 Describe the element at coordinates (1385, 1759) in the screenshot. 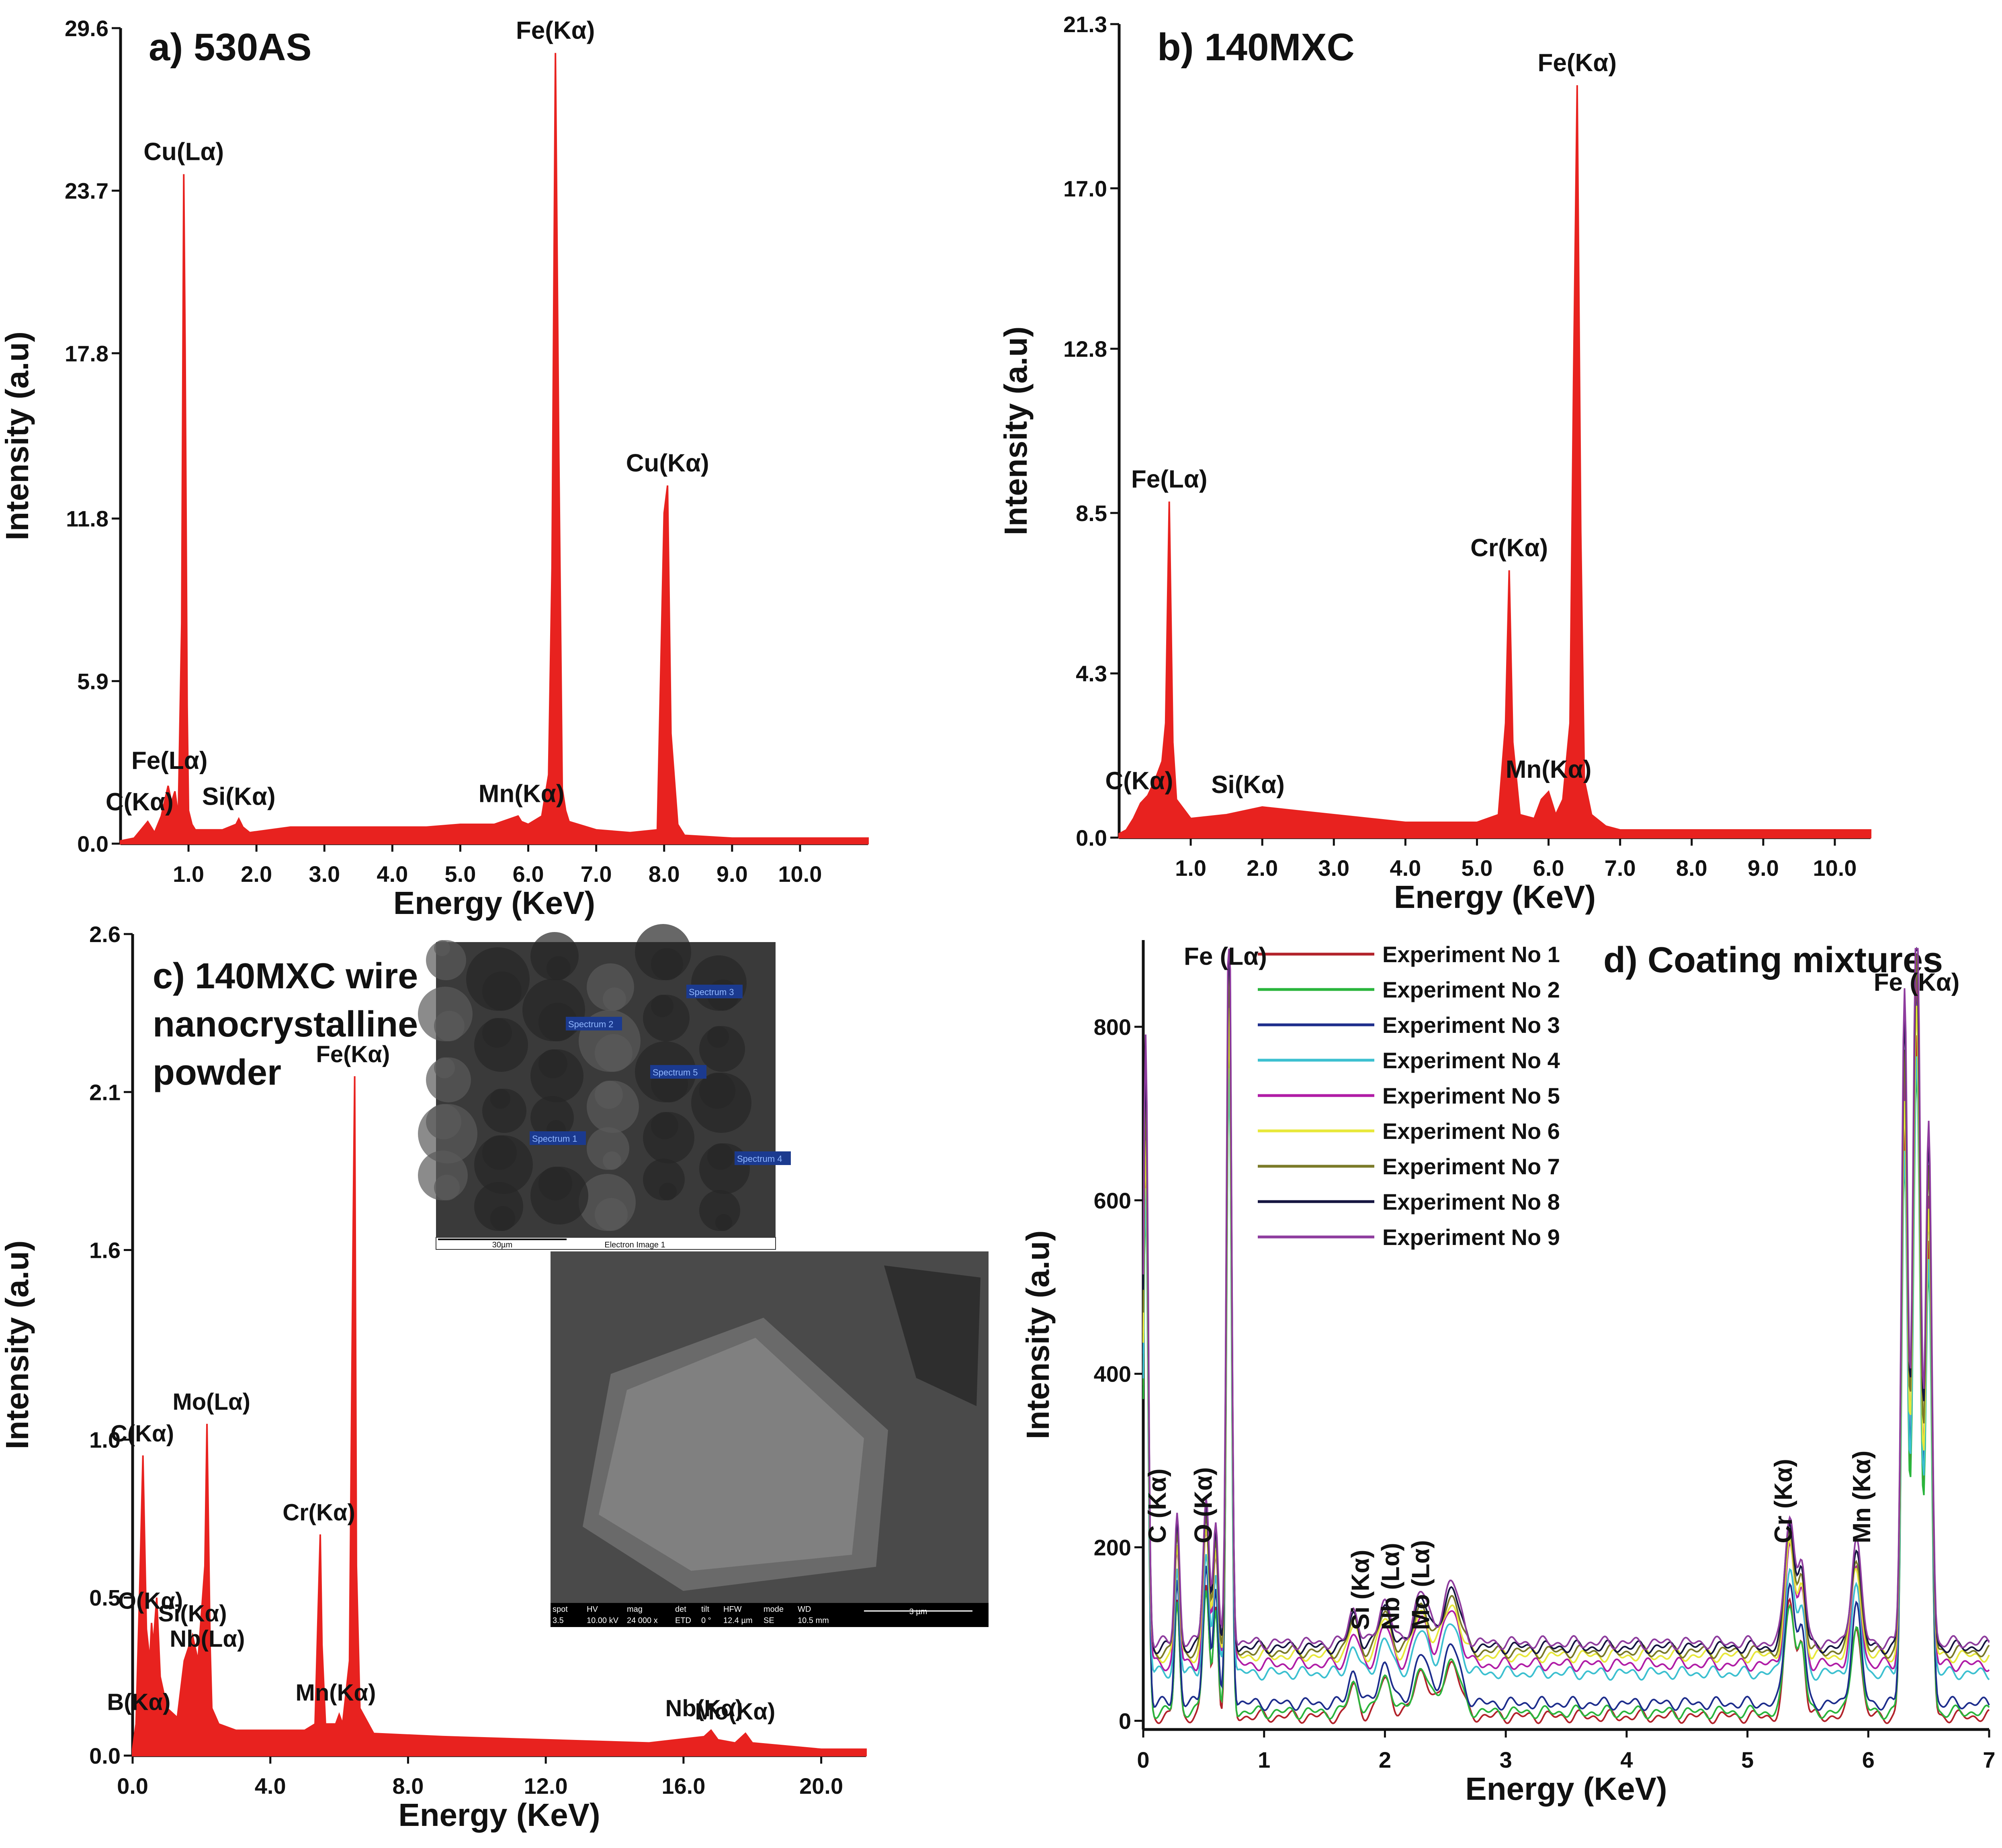

I see `x-tick-label: 2` at that location.